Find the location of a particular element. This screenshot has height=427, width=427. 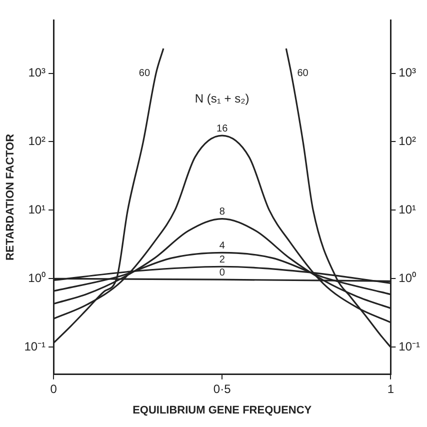

x-tick-label: 0·5 is located at coordinates (222, 389).